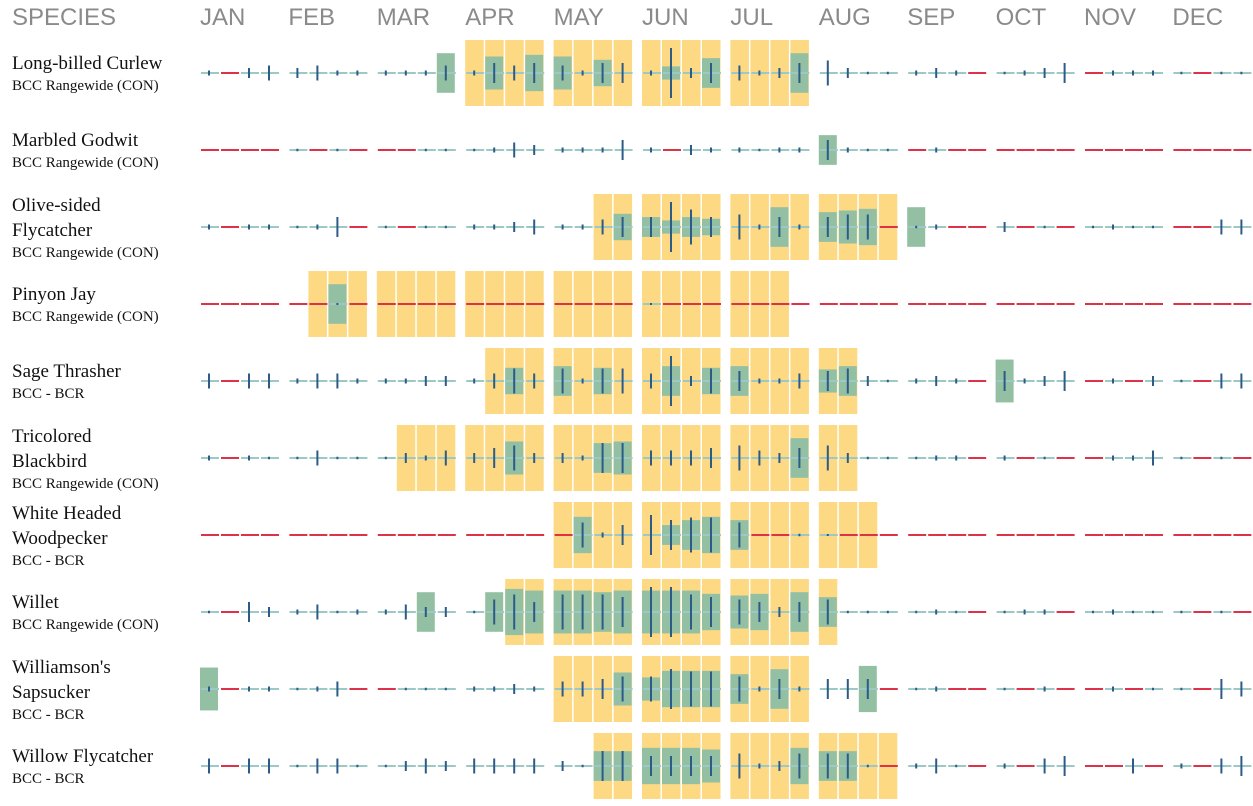 The image size is (1253, 806). I want to click on species-name: Tricolored, so click(52, 436).